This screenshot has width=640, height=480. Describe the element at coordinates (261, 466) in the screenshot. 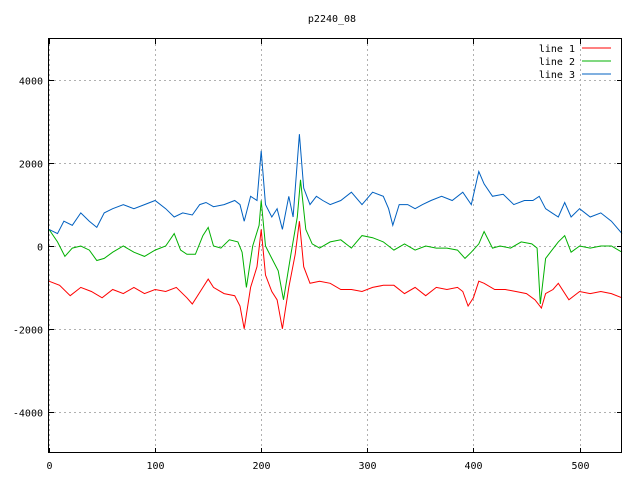

I see `x-tick-label: 200` at that location.